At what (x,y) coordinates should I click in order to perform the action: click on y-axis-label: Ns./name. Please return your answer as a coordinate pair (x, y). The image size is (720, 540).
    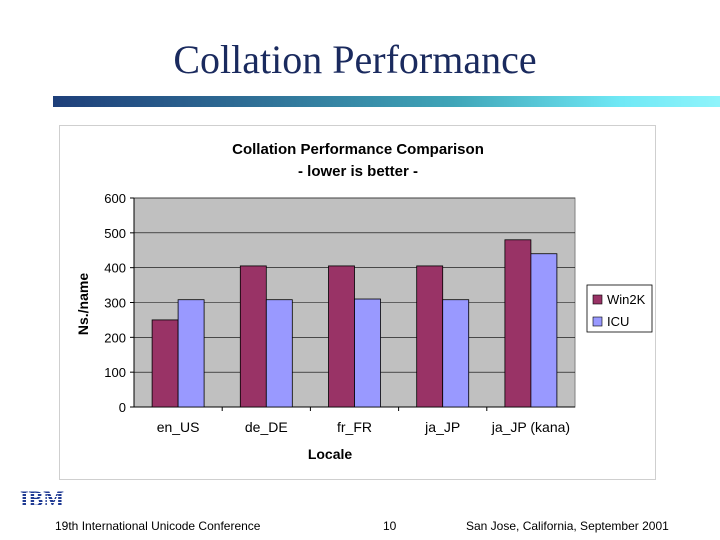
    Looking at the image, I should click on (83, 304).